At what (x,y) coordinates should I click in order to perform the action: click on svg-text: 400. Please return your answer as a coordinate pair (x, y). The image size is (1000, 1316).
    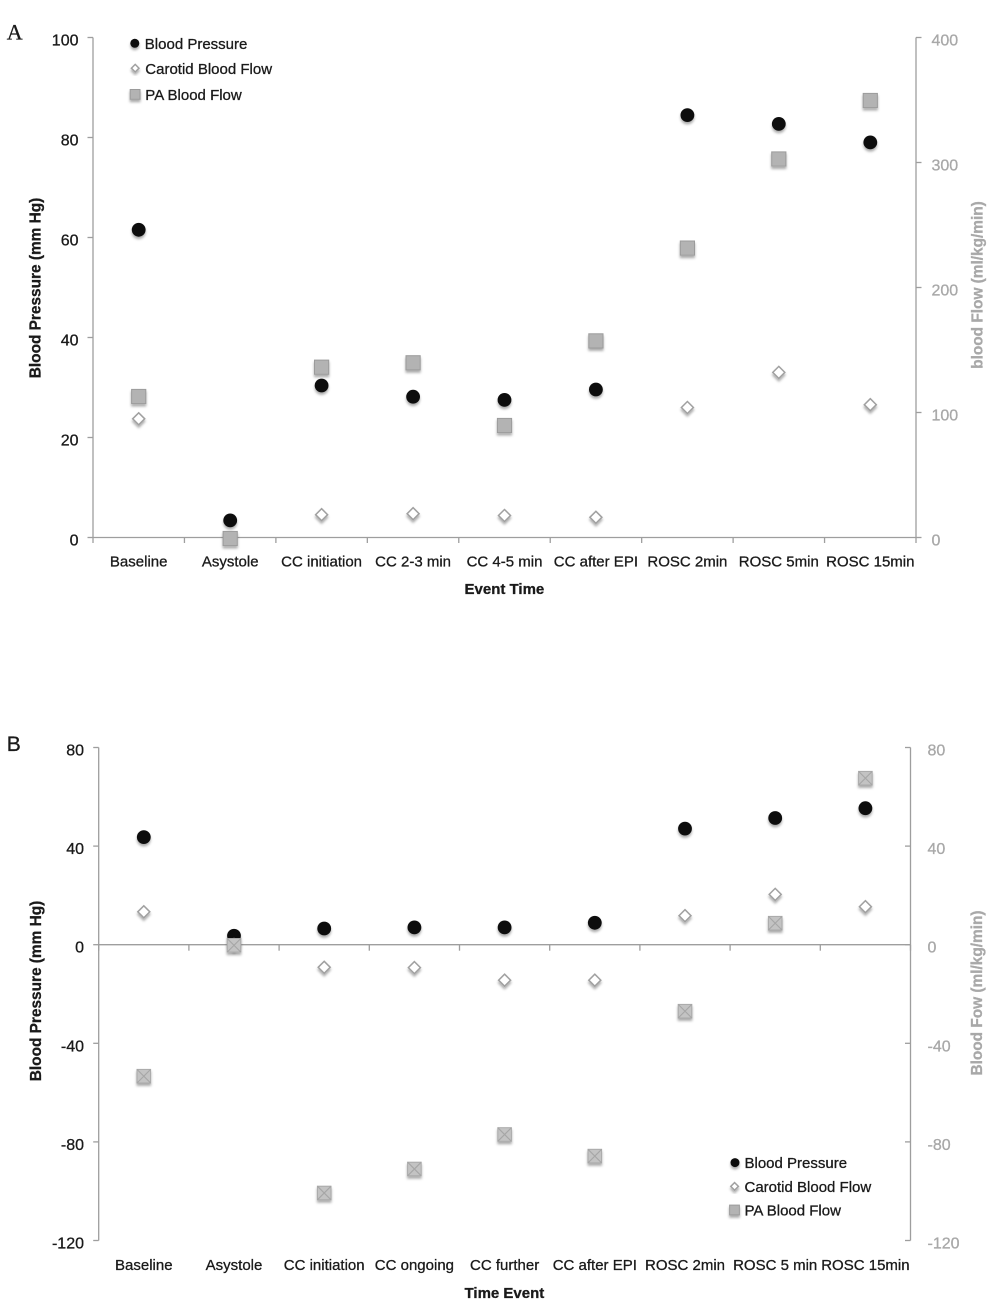
    Looking at the image, I should click on (945, 41).